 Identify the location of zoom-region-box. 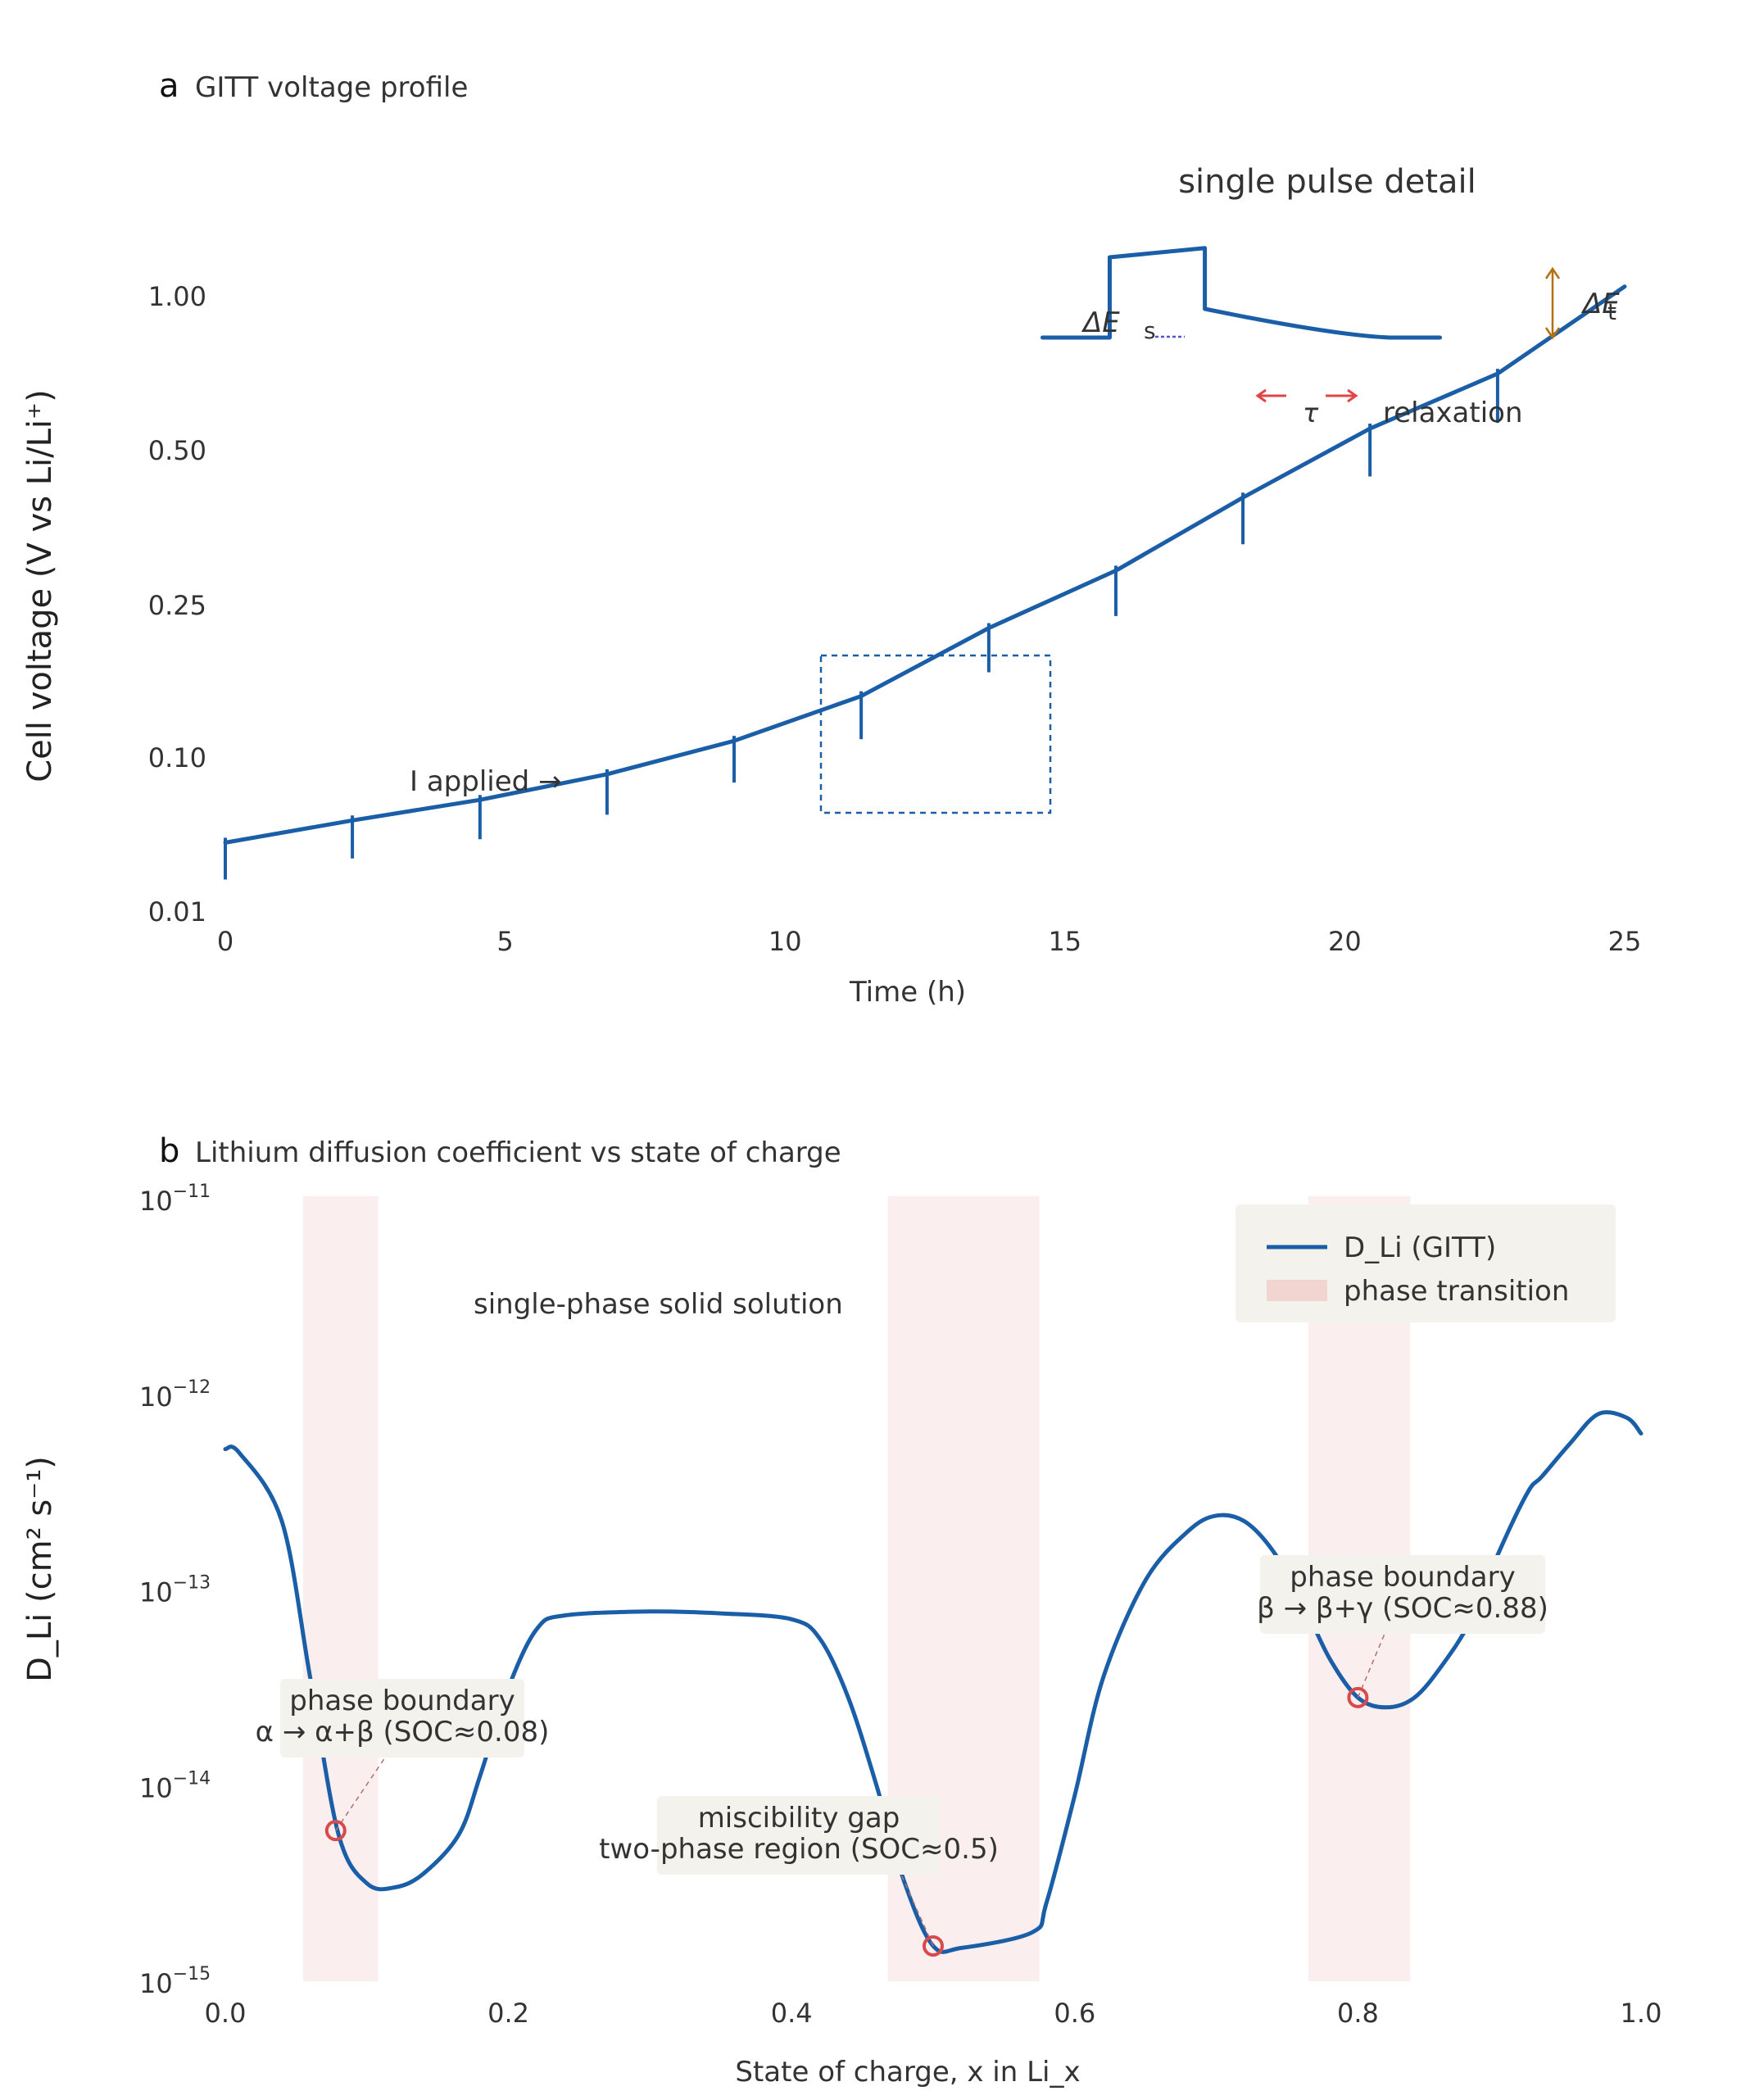
(936, 734).